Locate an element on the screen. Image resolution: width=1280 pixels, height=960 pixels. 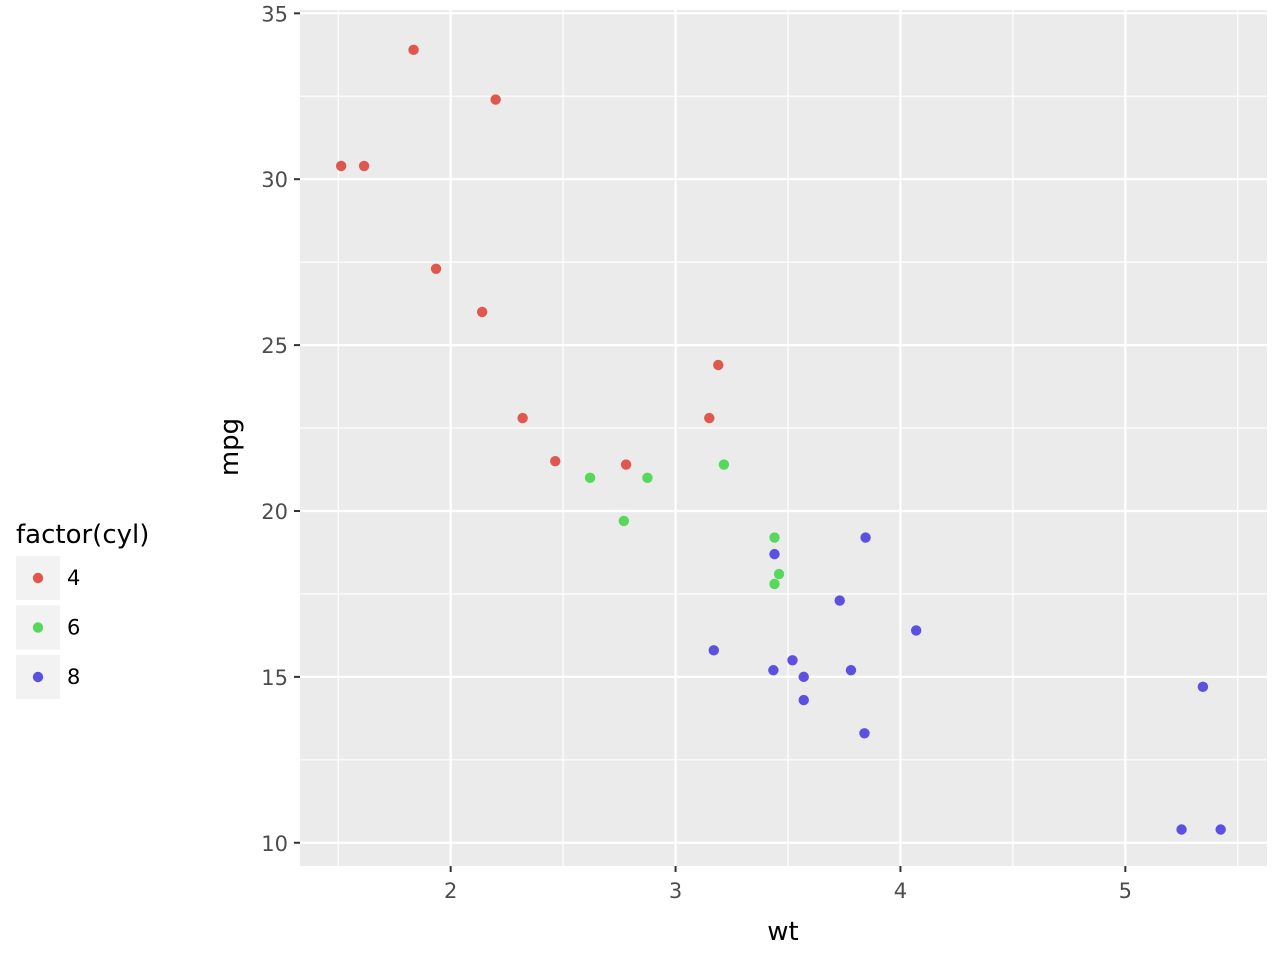
y-tick-label: 35 is located at coordinates (274, 14).